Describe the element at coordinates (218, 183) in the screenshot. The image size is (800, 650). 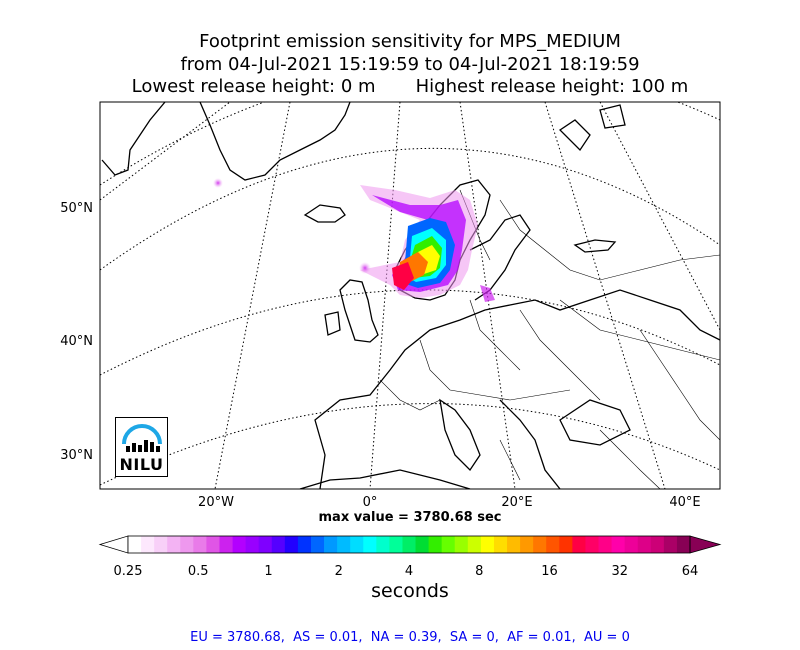
I see `plume-spot-greenland` at that location.